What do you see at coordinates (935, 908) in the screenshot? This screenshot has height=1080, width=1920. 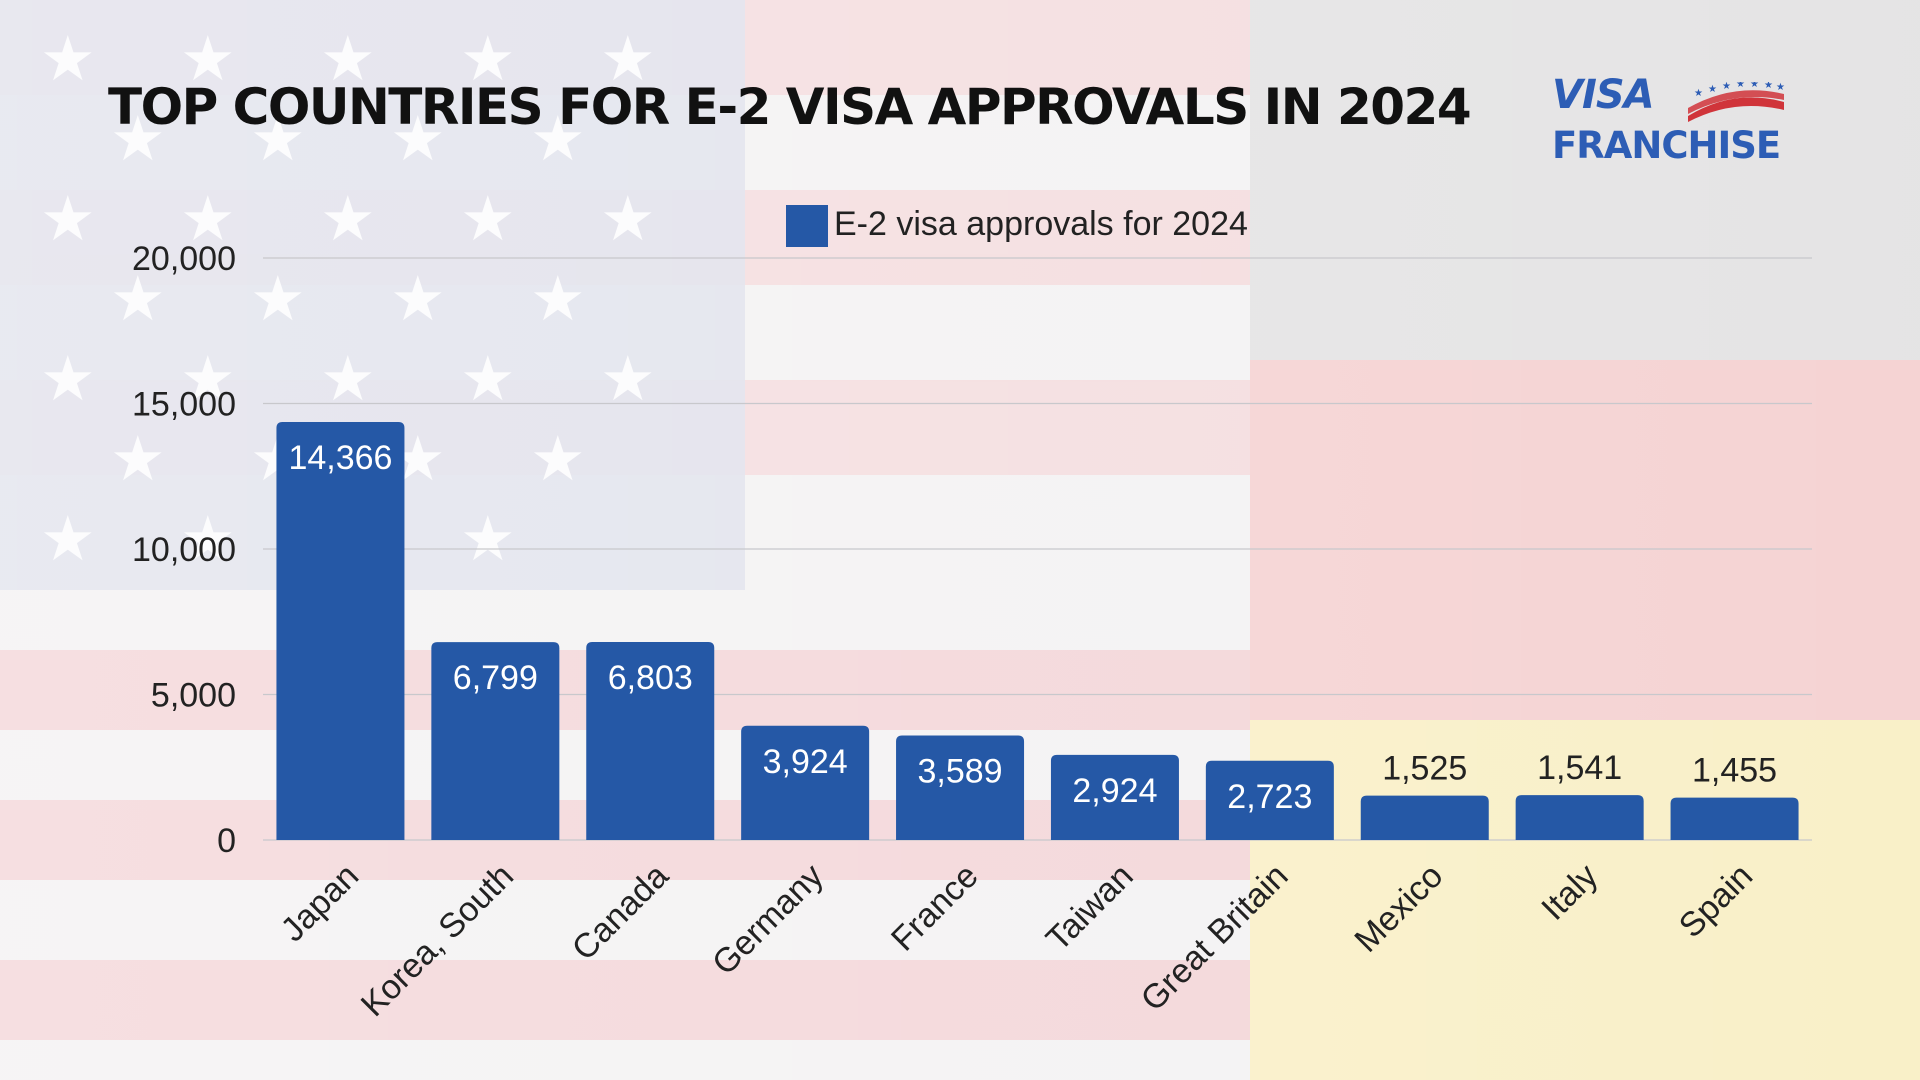 I see `x-tick-label: France` at bounding box center [935, 908].